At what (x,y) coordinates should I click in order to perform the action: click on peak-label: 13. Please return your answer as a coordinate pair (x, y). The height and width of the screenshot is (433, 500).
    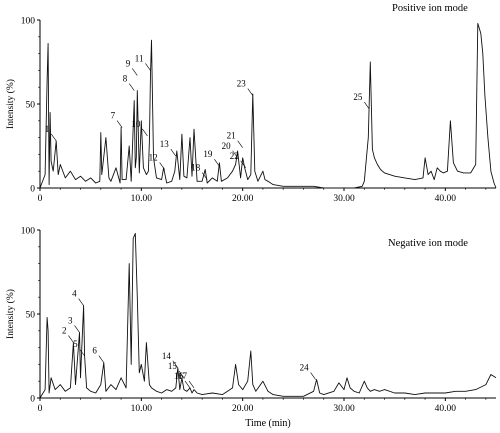
    Looking at the image, I should click on (165, 144).